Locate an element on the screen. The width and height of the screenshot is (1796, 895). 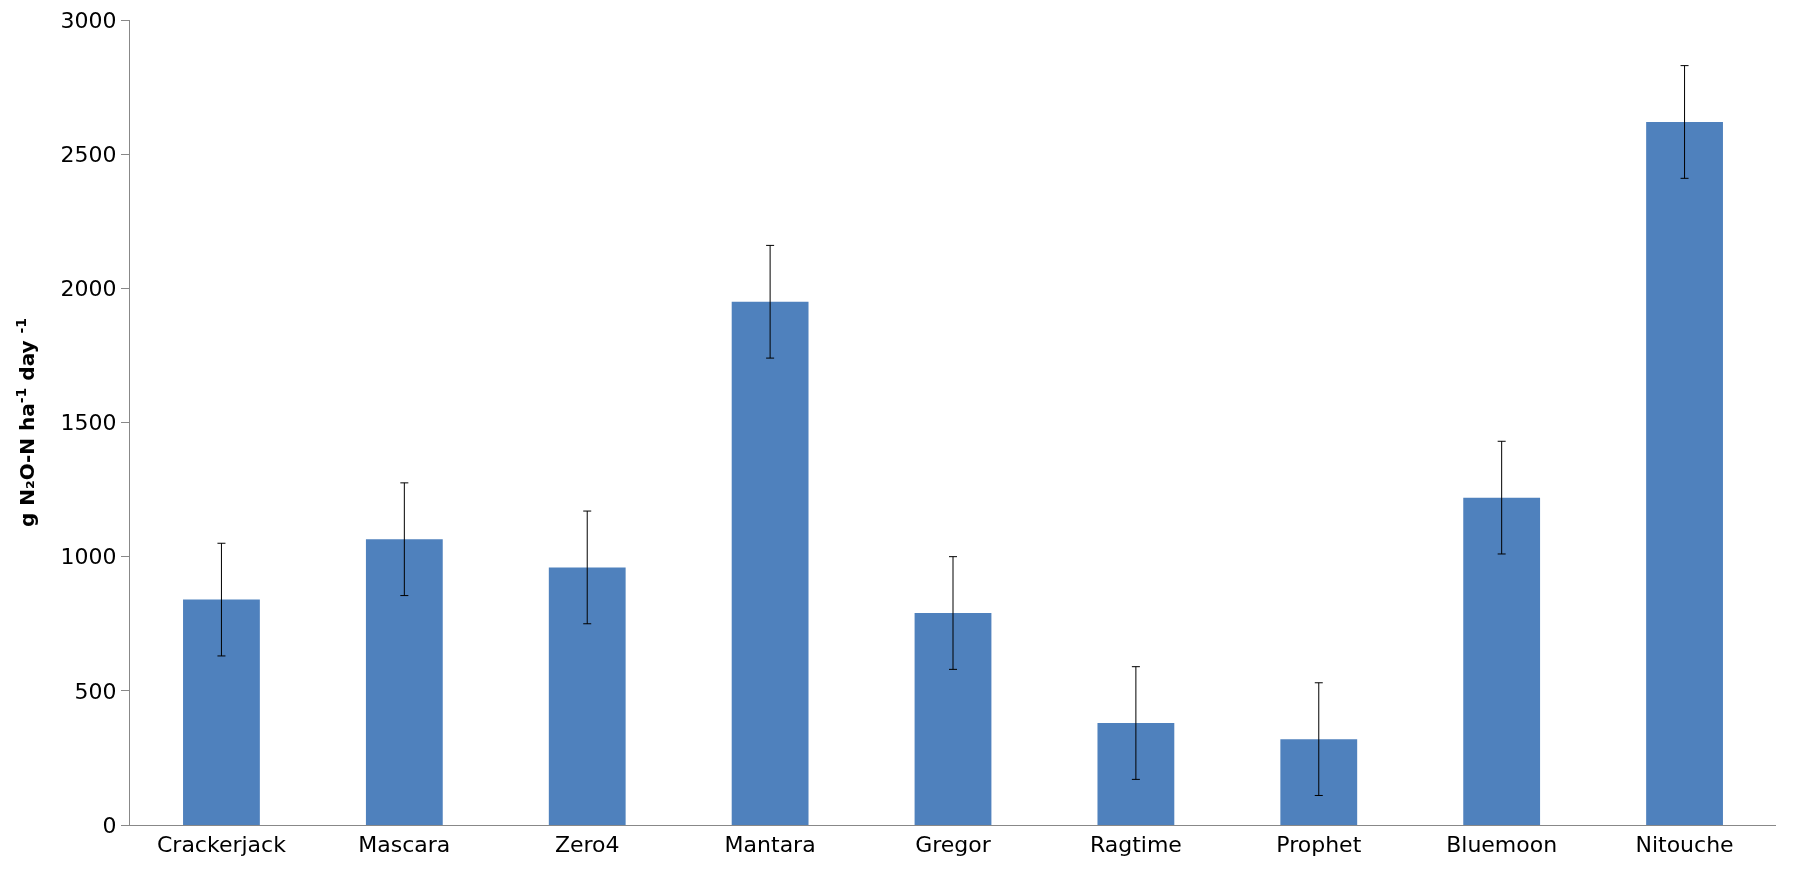
y-tick-label: 3000 is located at coordinates (88, 20).